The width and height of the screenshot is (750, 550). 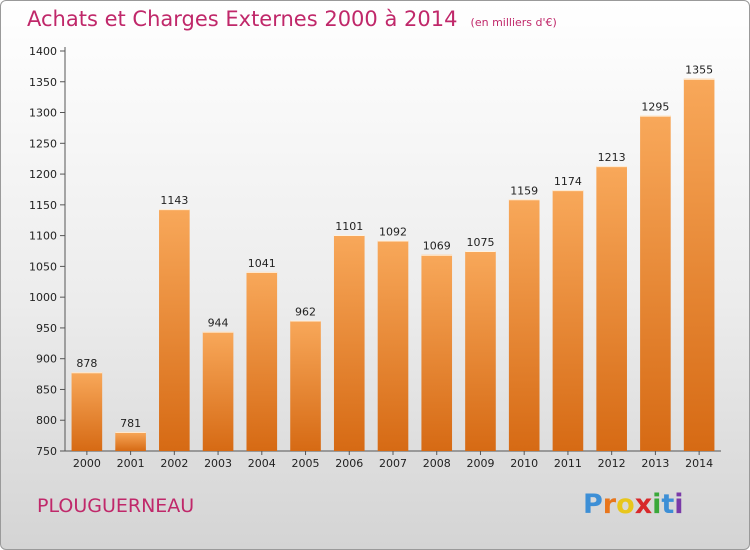 I want to click on bar-2007, so click(x=393, y=345).